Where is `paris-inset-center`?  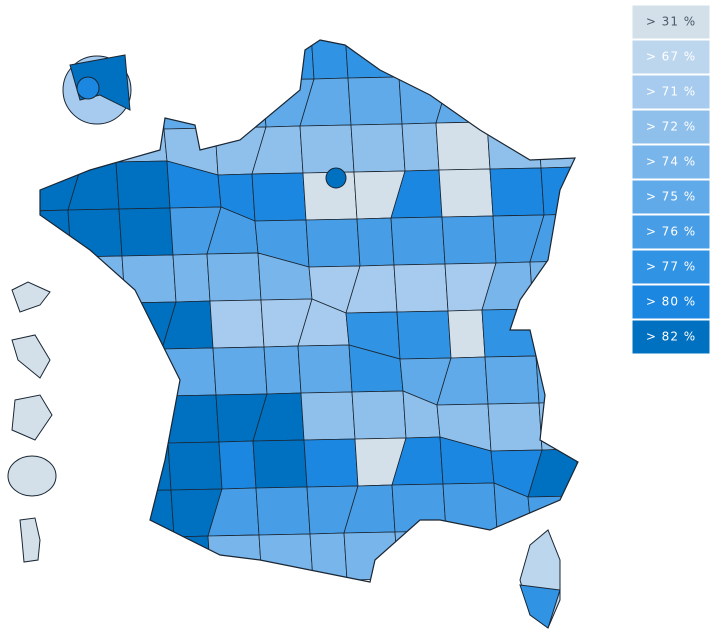
paris-inset-center is located at coordinates (88, 88).